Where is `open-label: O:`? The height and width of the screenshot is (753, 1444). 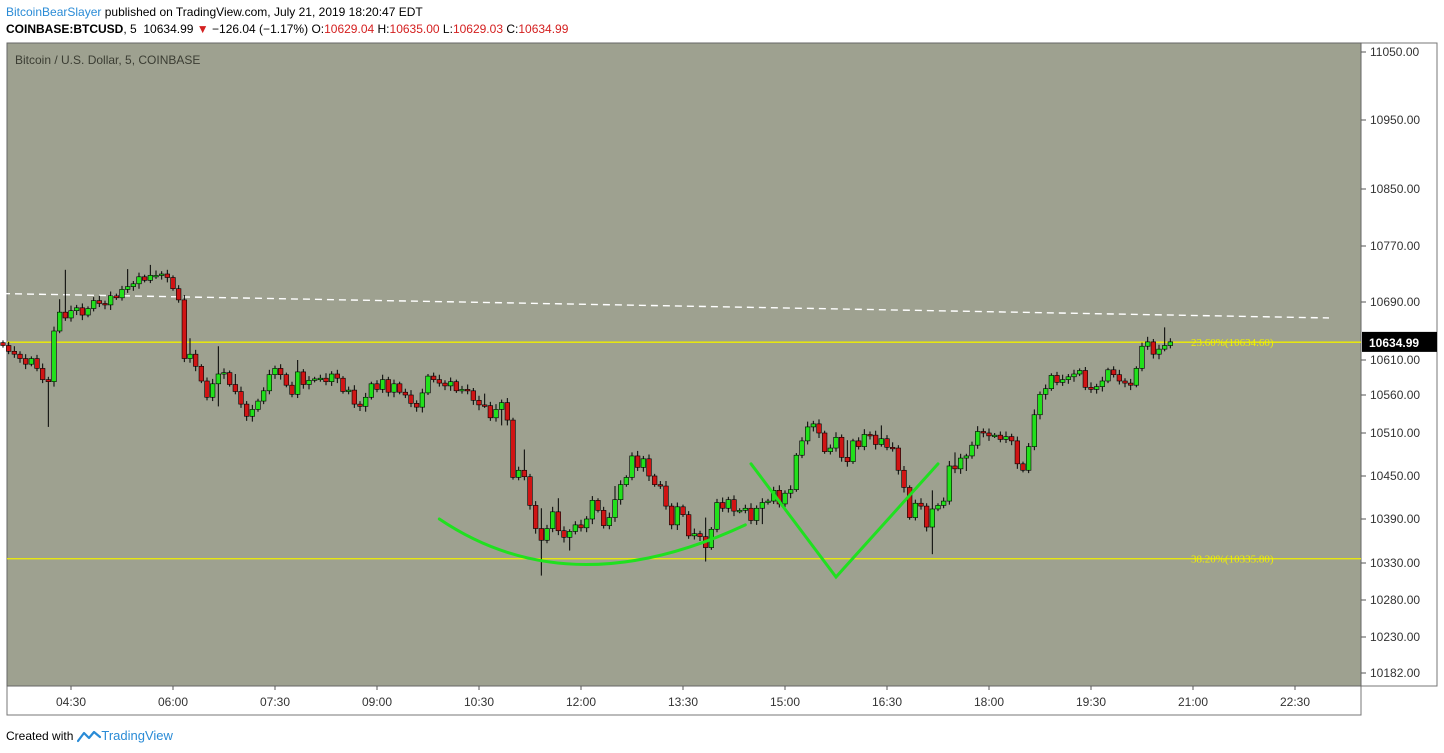 open-label: O: is located at coordinates (318, 29).